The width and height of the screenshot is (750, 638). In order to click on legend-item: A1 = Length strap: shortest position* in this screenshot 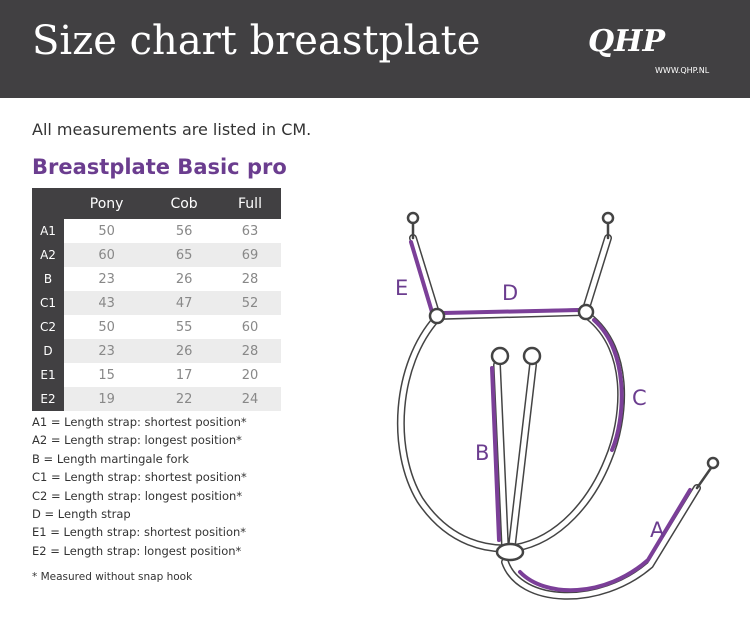, I will do `click(139, 422)`.